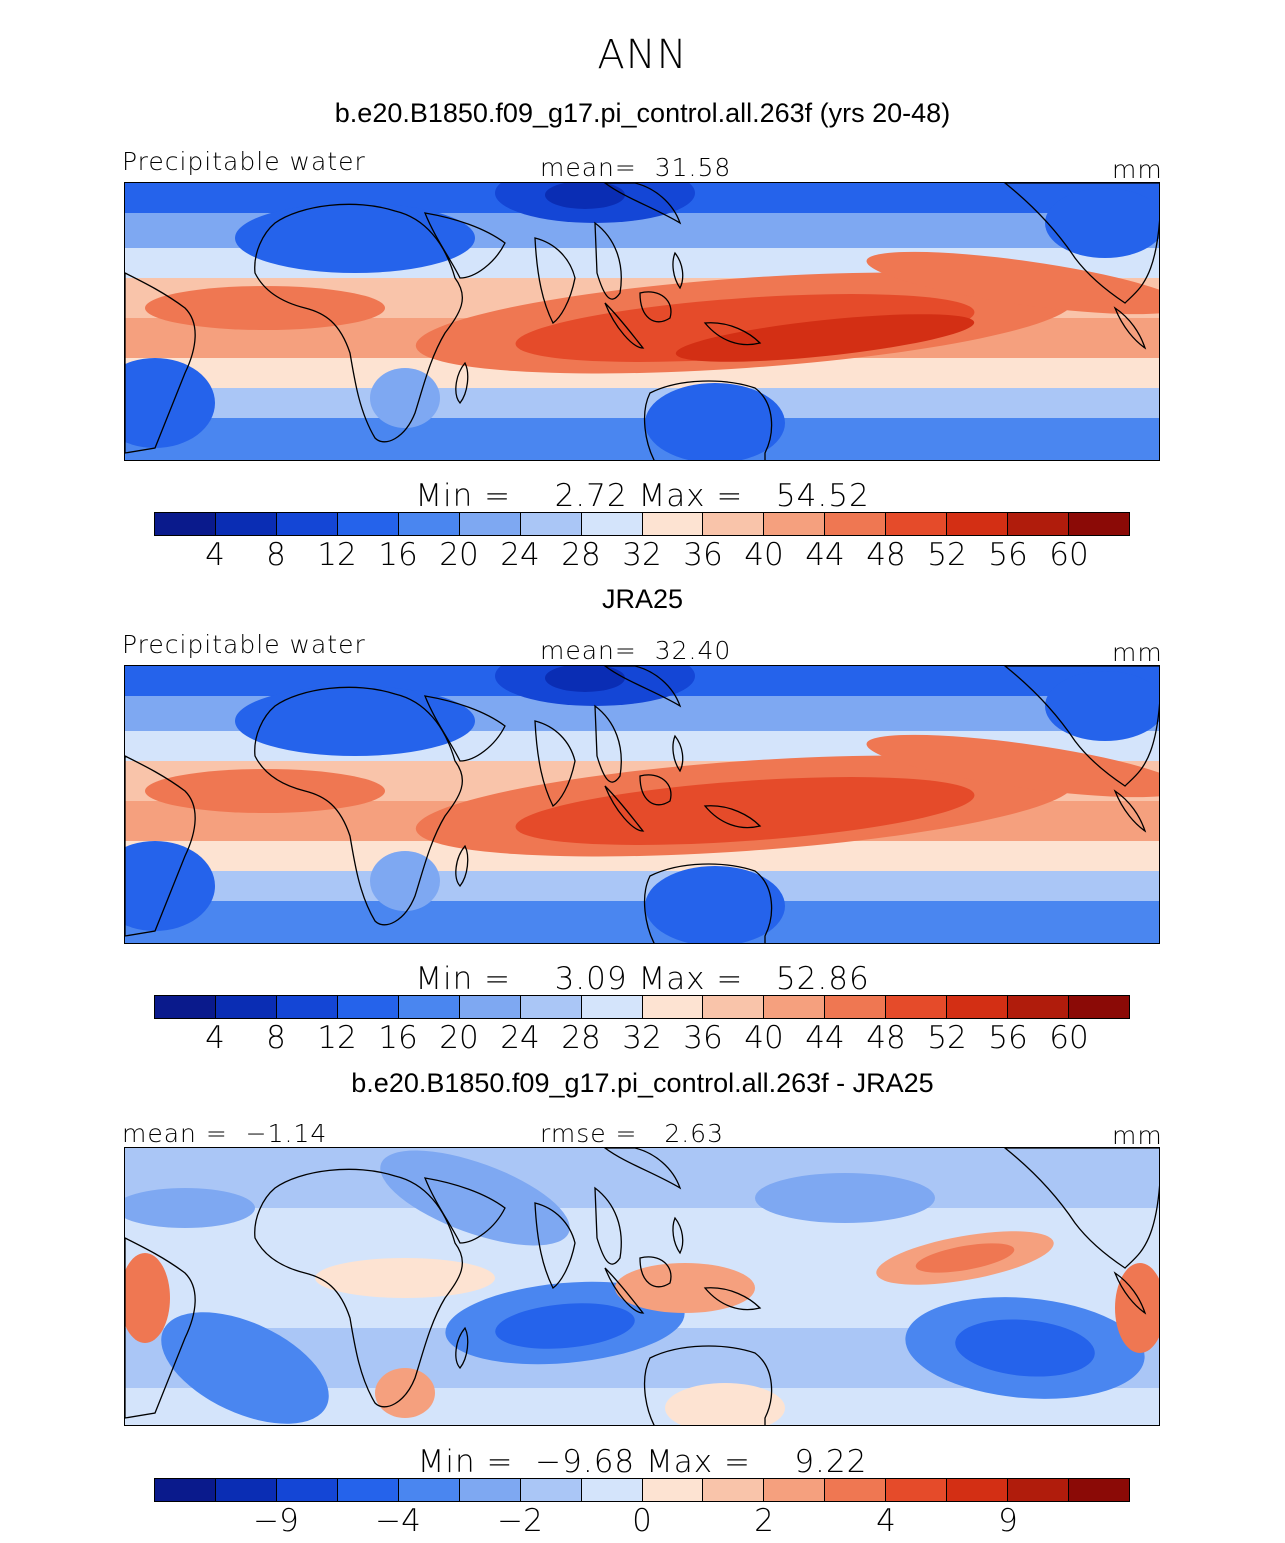  What do you see at coordinates (632, 1133) in the screenshot?
I see `panel-3-rmse-label: rmse = 2.63` at bounding box center [632, 1133].